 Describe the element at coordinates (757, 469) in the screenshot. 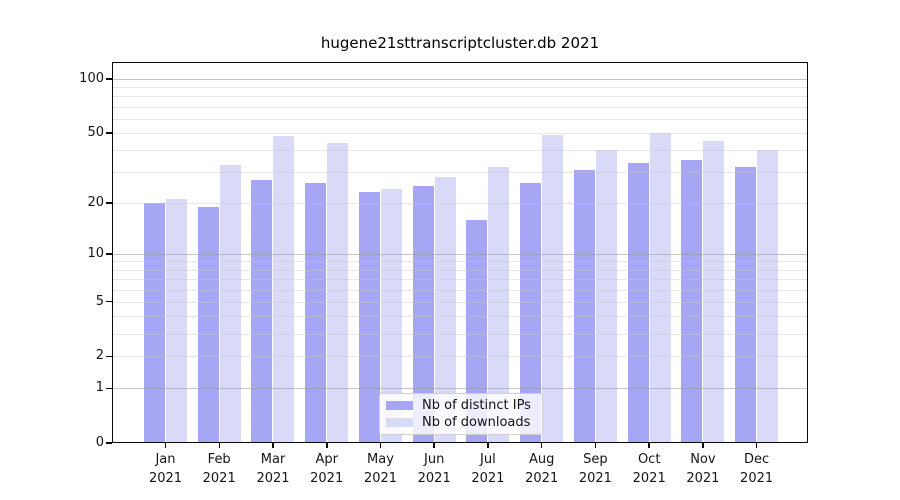

I see `x-tick-label-dec: Dec 2021` at that location.